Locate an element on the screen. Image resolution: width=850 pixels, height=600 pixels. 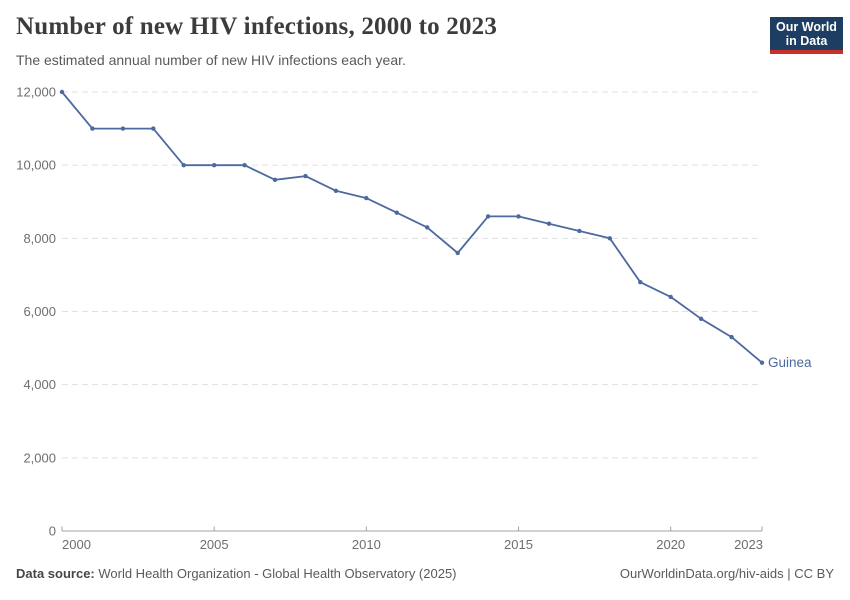
x-axis-tick-label: 2015 is located at coordinates (518, 544).